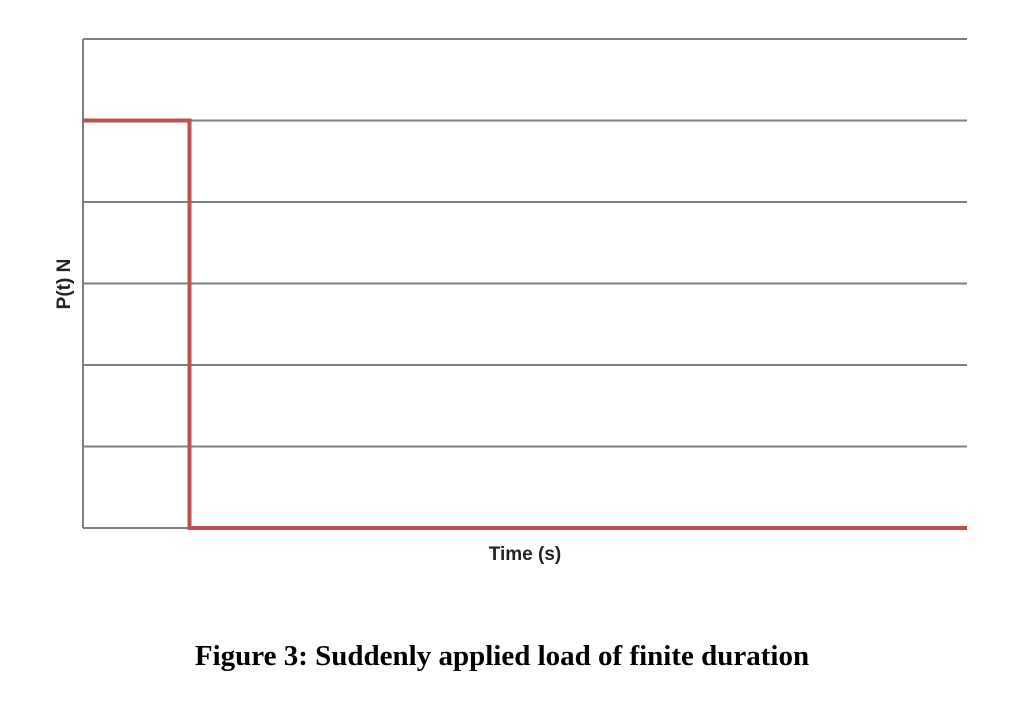 Image resolution: width=1024 pixels, height=728 pixels. Describe the element at coordinates (64, 284) in the screenshot. I see `y-axis-label: P(t) N` at that location.